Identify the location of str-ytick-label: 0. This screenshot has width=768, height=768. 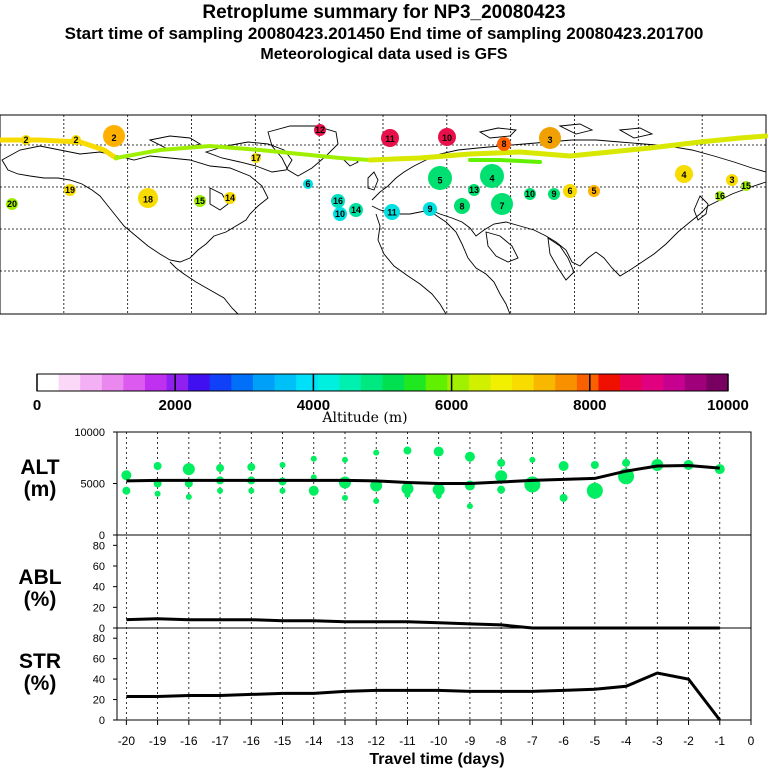
(102, 721).